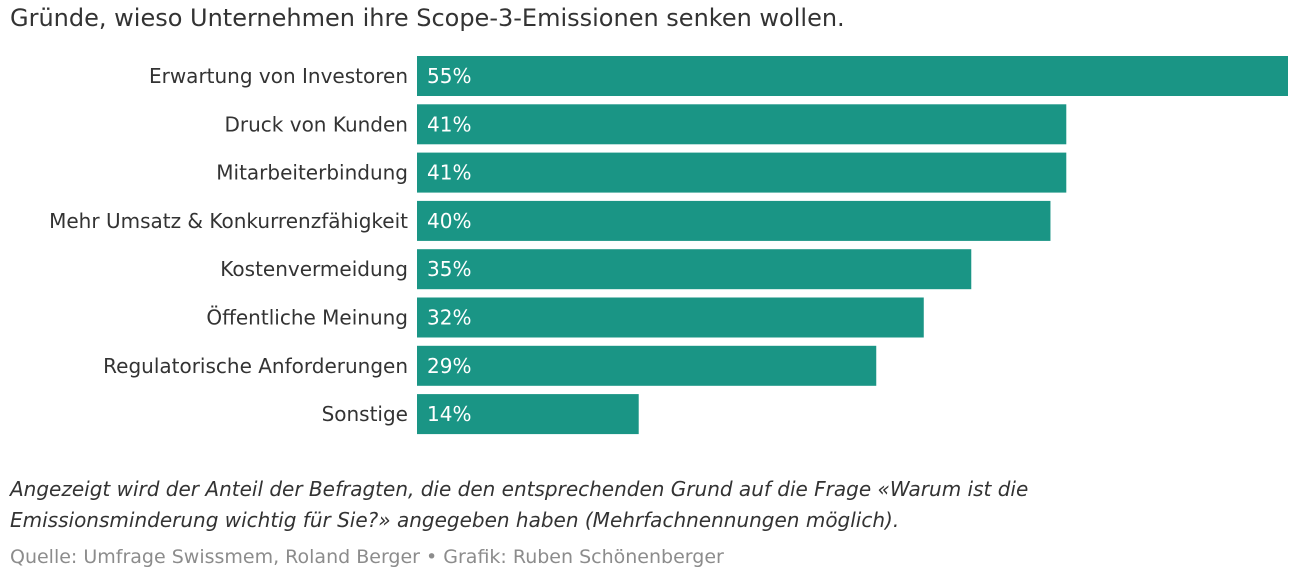  Describe the element at coordinates (449, 318) in the screenshot. I see `value-label: 32%` at that location.